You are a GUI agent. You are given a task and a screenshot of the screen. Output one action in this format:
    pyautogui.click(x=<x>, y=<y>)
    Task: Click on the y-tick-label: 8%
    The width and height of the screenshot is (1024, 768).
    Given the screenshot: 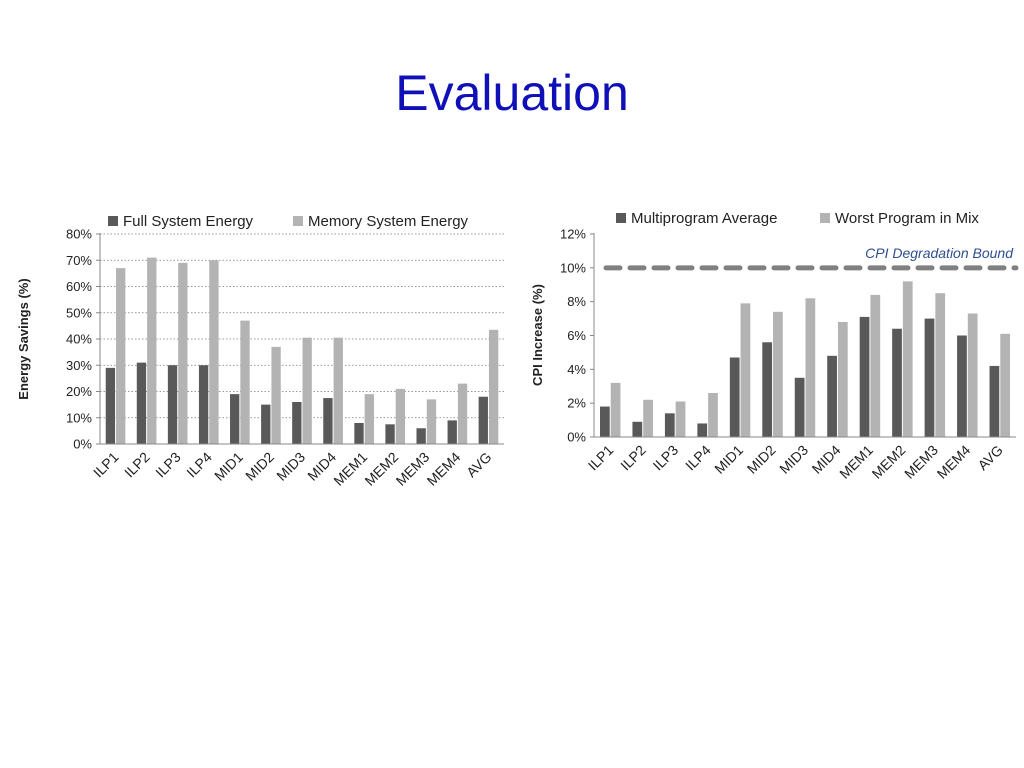 What is the action you would take?
    pyautogui.click(x=576, y=301)
    